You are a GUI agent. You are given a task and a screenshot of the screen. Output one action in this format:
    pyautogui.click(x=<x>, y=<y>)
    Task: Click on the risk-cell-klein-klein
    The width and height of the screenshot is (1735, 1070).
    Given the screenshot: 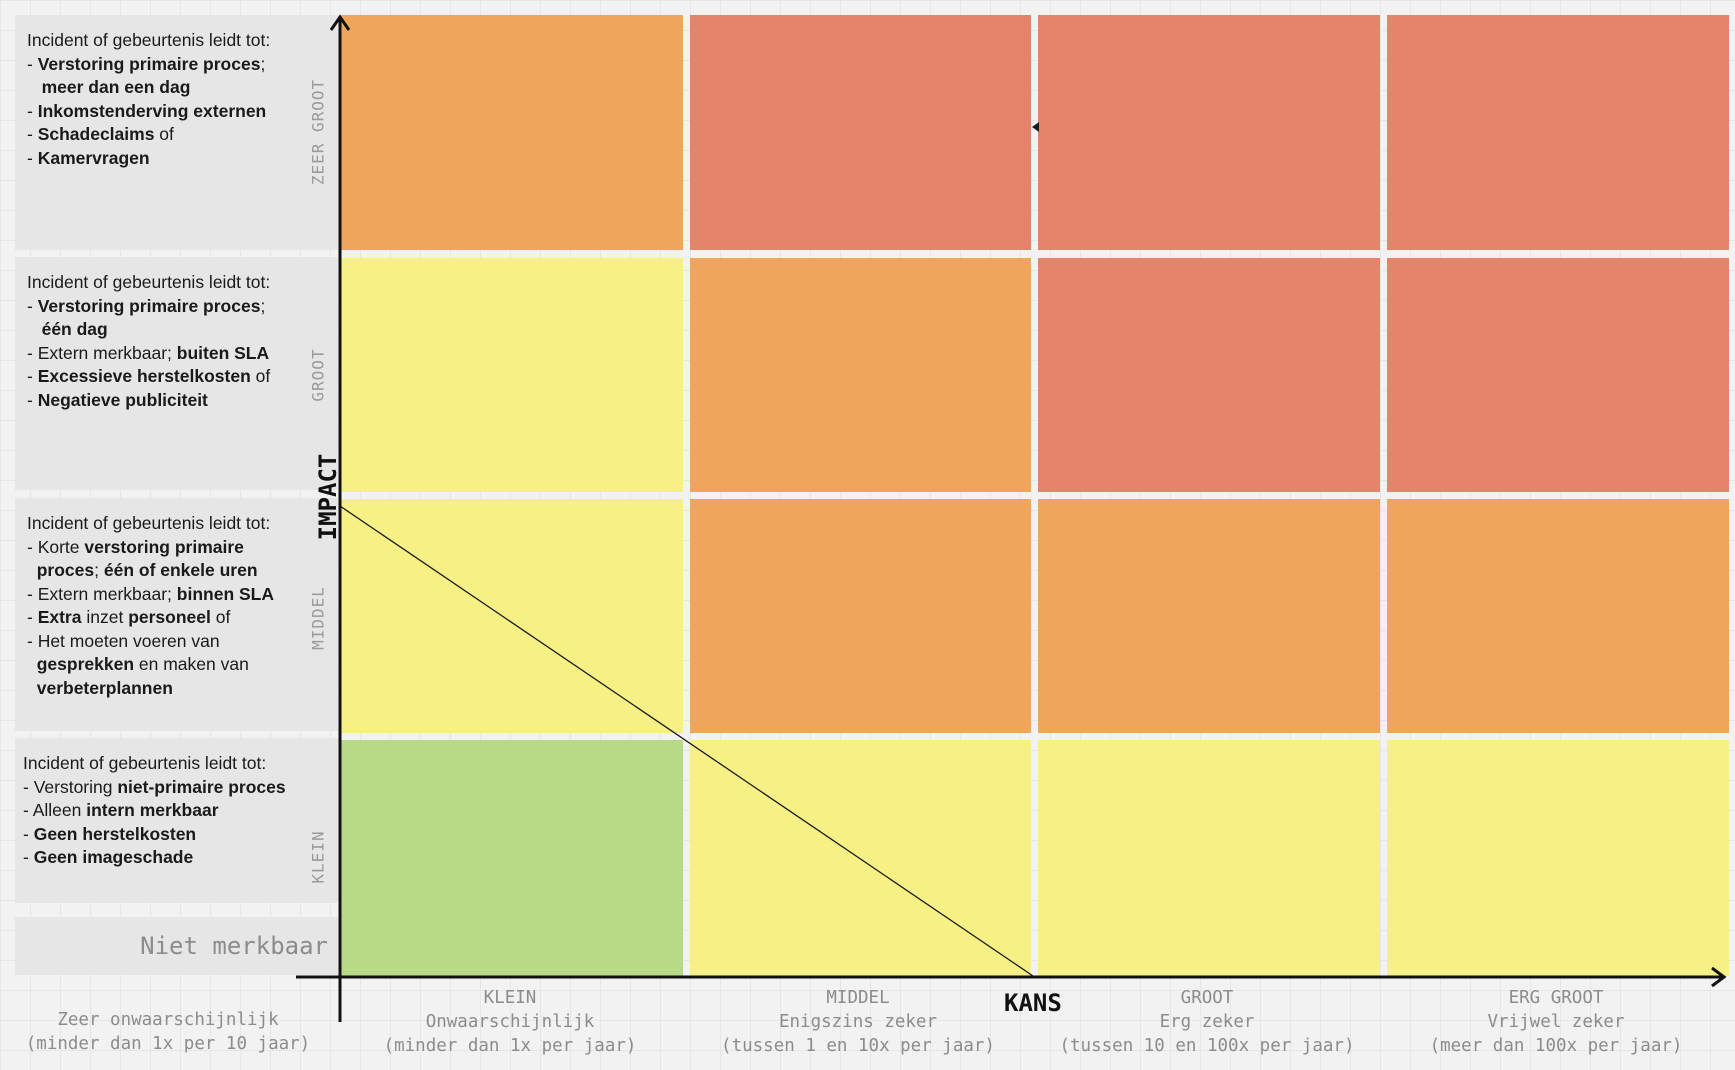 What is the action you would take?
    pyautogui.click(x=512, y=858)
    